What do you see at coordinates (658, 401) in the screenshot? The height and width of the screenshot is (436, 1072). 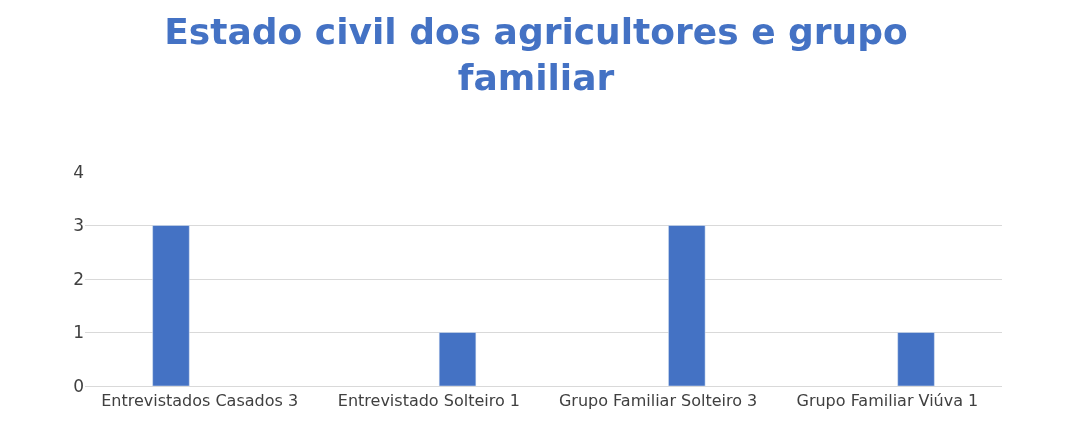 I see `x-tick-label: Grupo Familiar Solteiro 3` at bounding box center [658, 401].